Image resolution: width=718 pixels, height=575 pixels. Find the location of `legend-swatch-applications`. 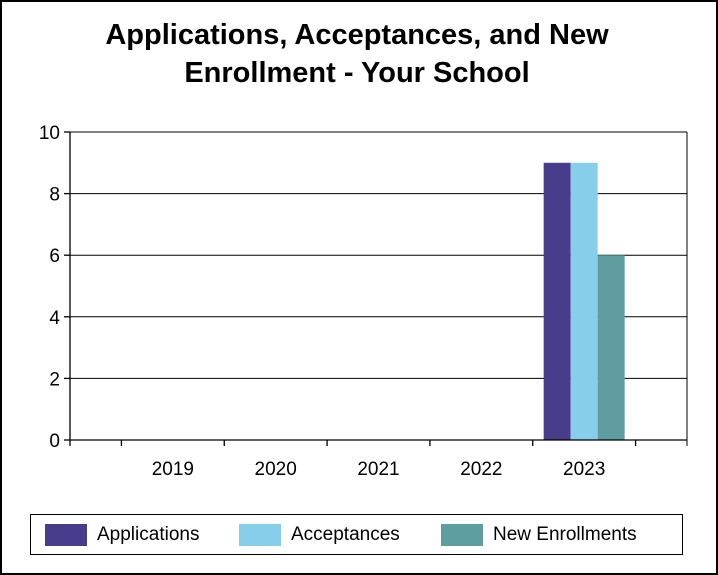

legend-swatch-applications is located at coordinates (66, 534).